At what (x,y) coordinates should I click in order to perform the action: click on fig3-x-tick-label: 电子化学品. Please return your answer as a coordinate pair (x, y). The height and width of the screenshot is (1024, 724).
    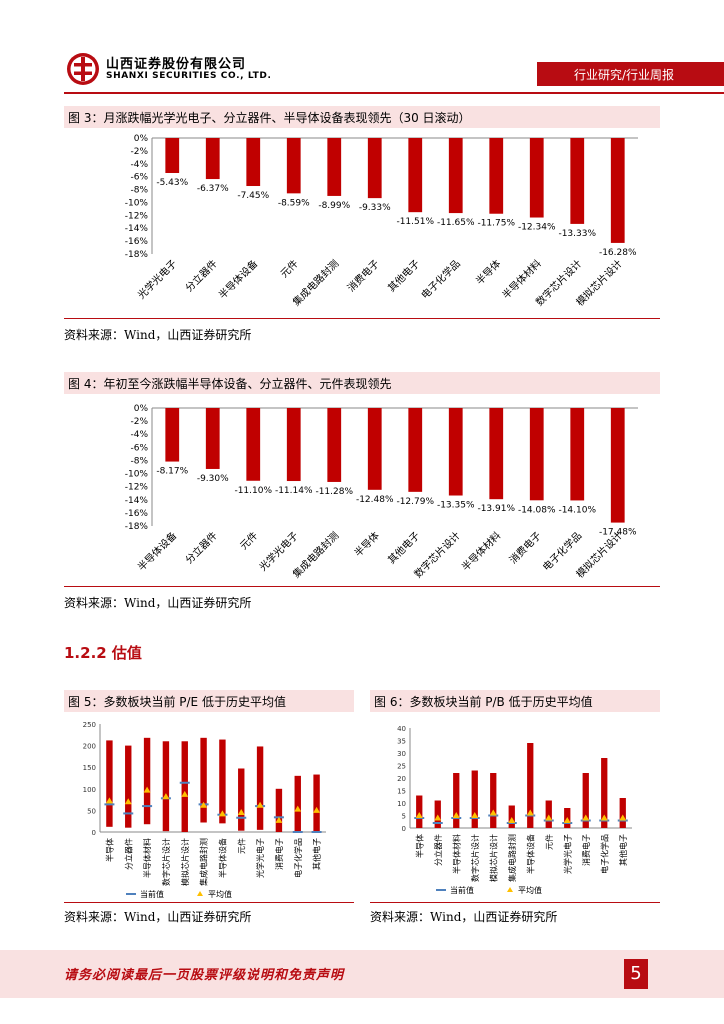
    Looking at the image, I should click on (440, 279).